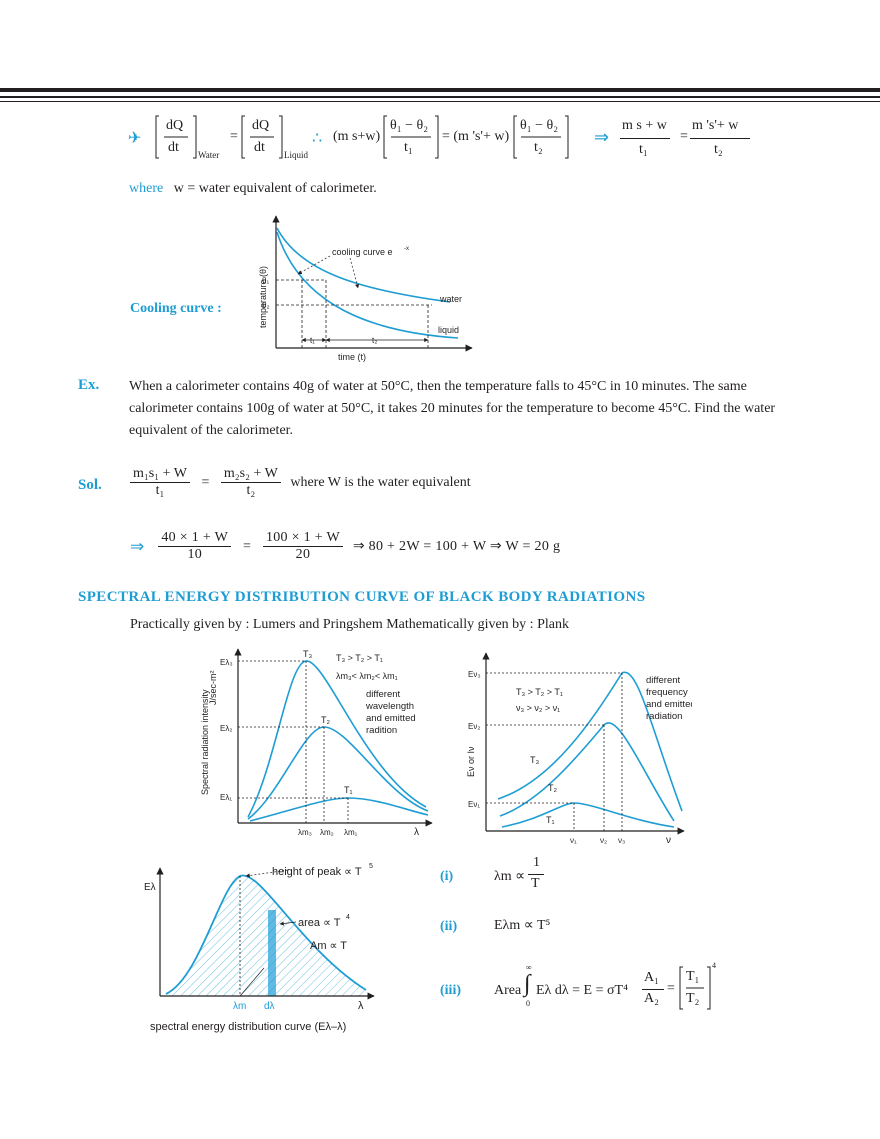 The height and width of the screenshot is (1139, 880). What do you see at coordinates (440, 97) in the screenshot?
I see `top-rule-mid` at bounding box center [440, 97].